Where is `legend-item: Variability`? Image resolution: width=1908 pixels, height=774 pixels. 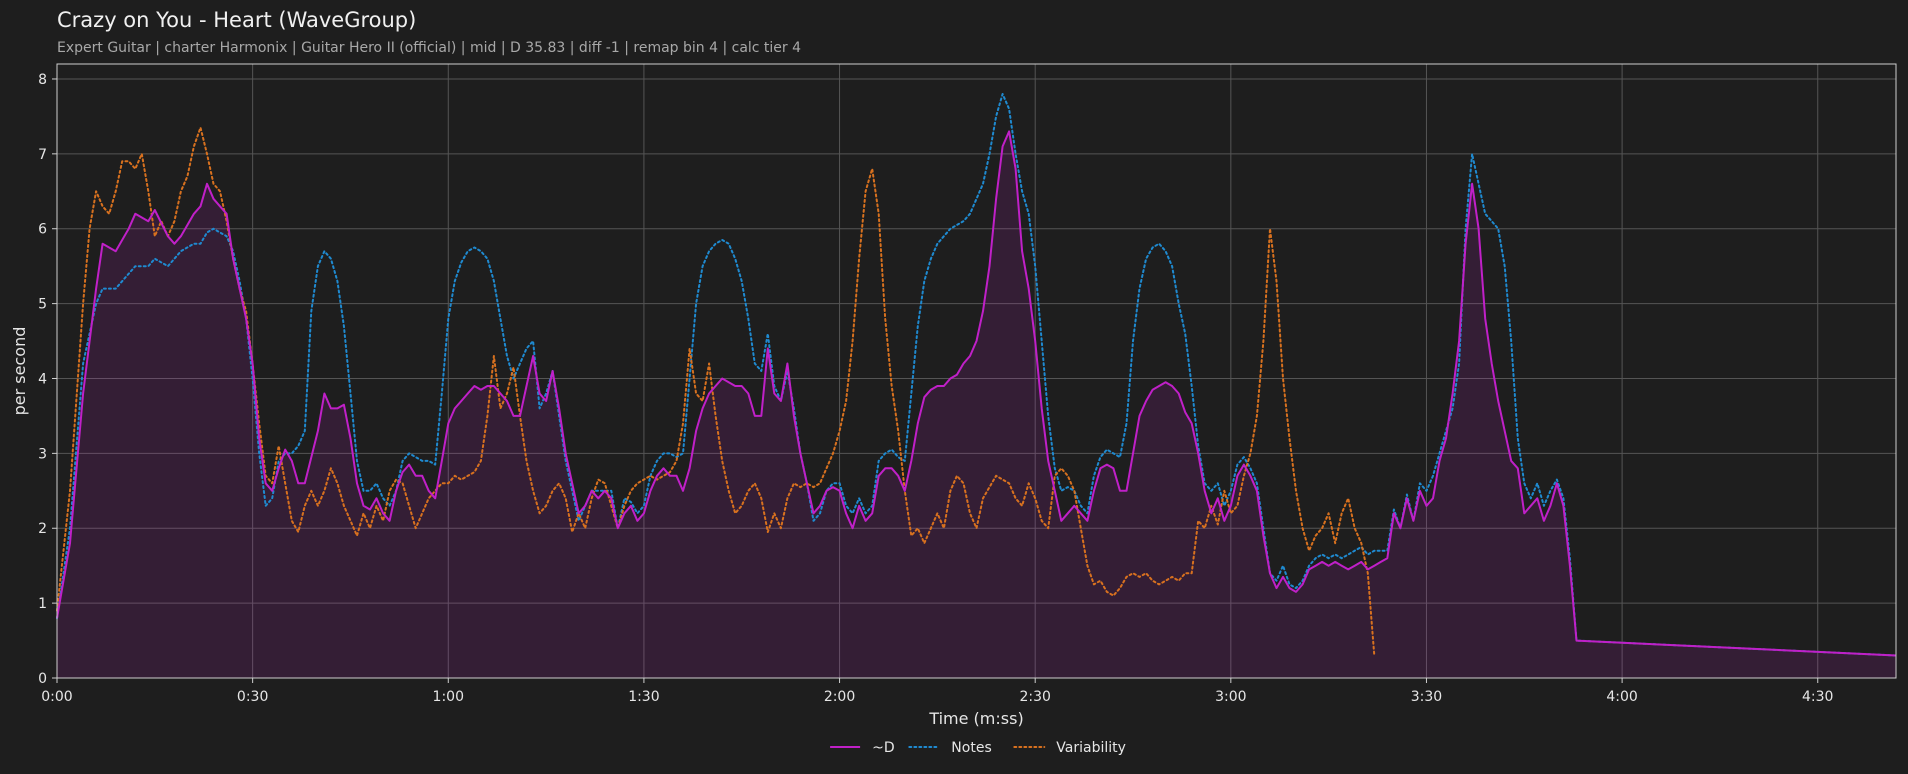
legend-item: Variability is located at coordinates (1069, 748).